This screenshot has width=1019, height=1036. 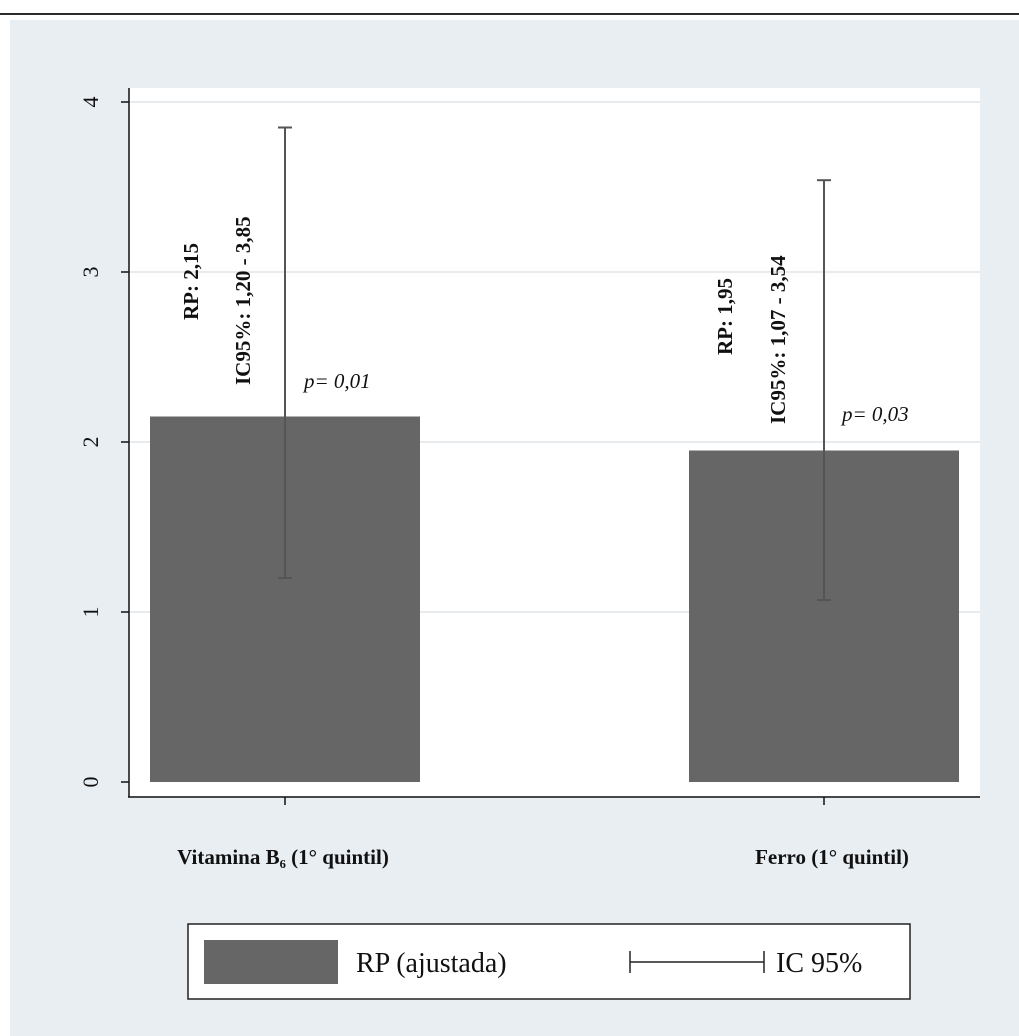 What do you see at coordinates (90, 102) in the screenshot?
I see `y-tick-label-4: 4` at bounding box center [90, 102].